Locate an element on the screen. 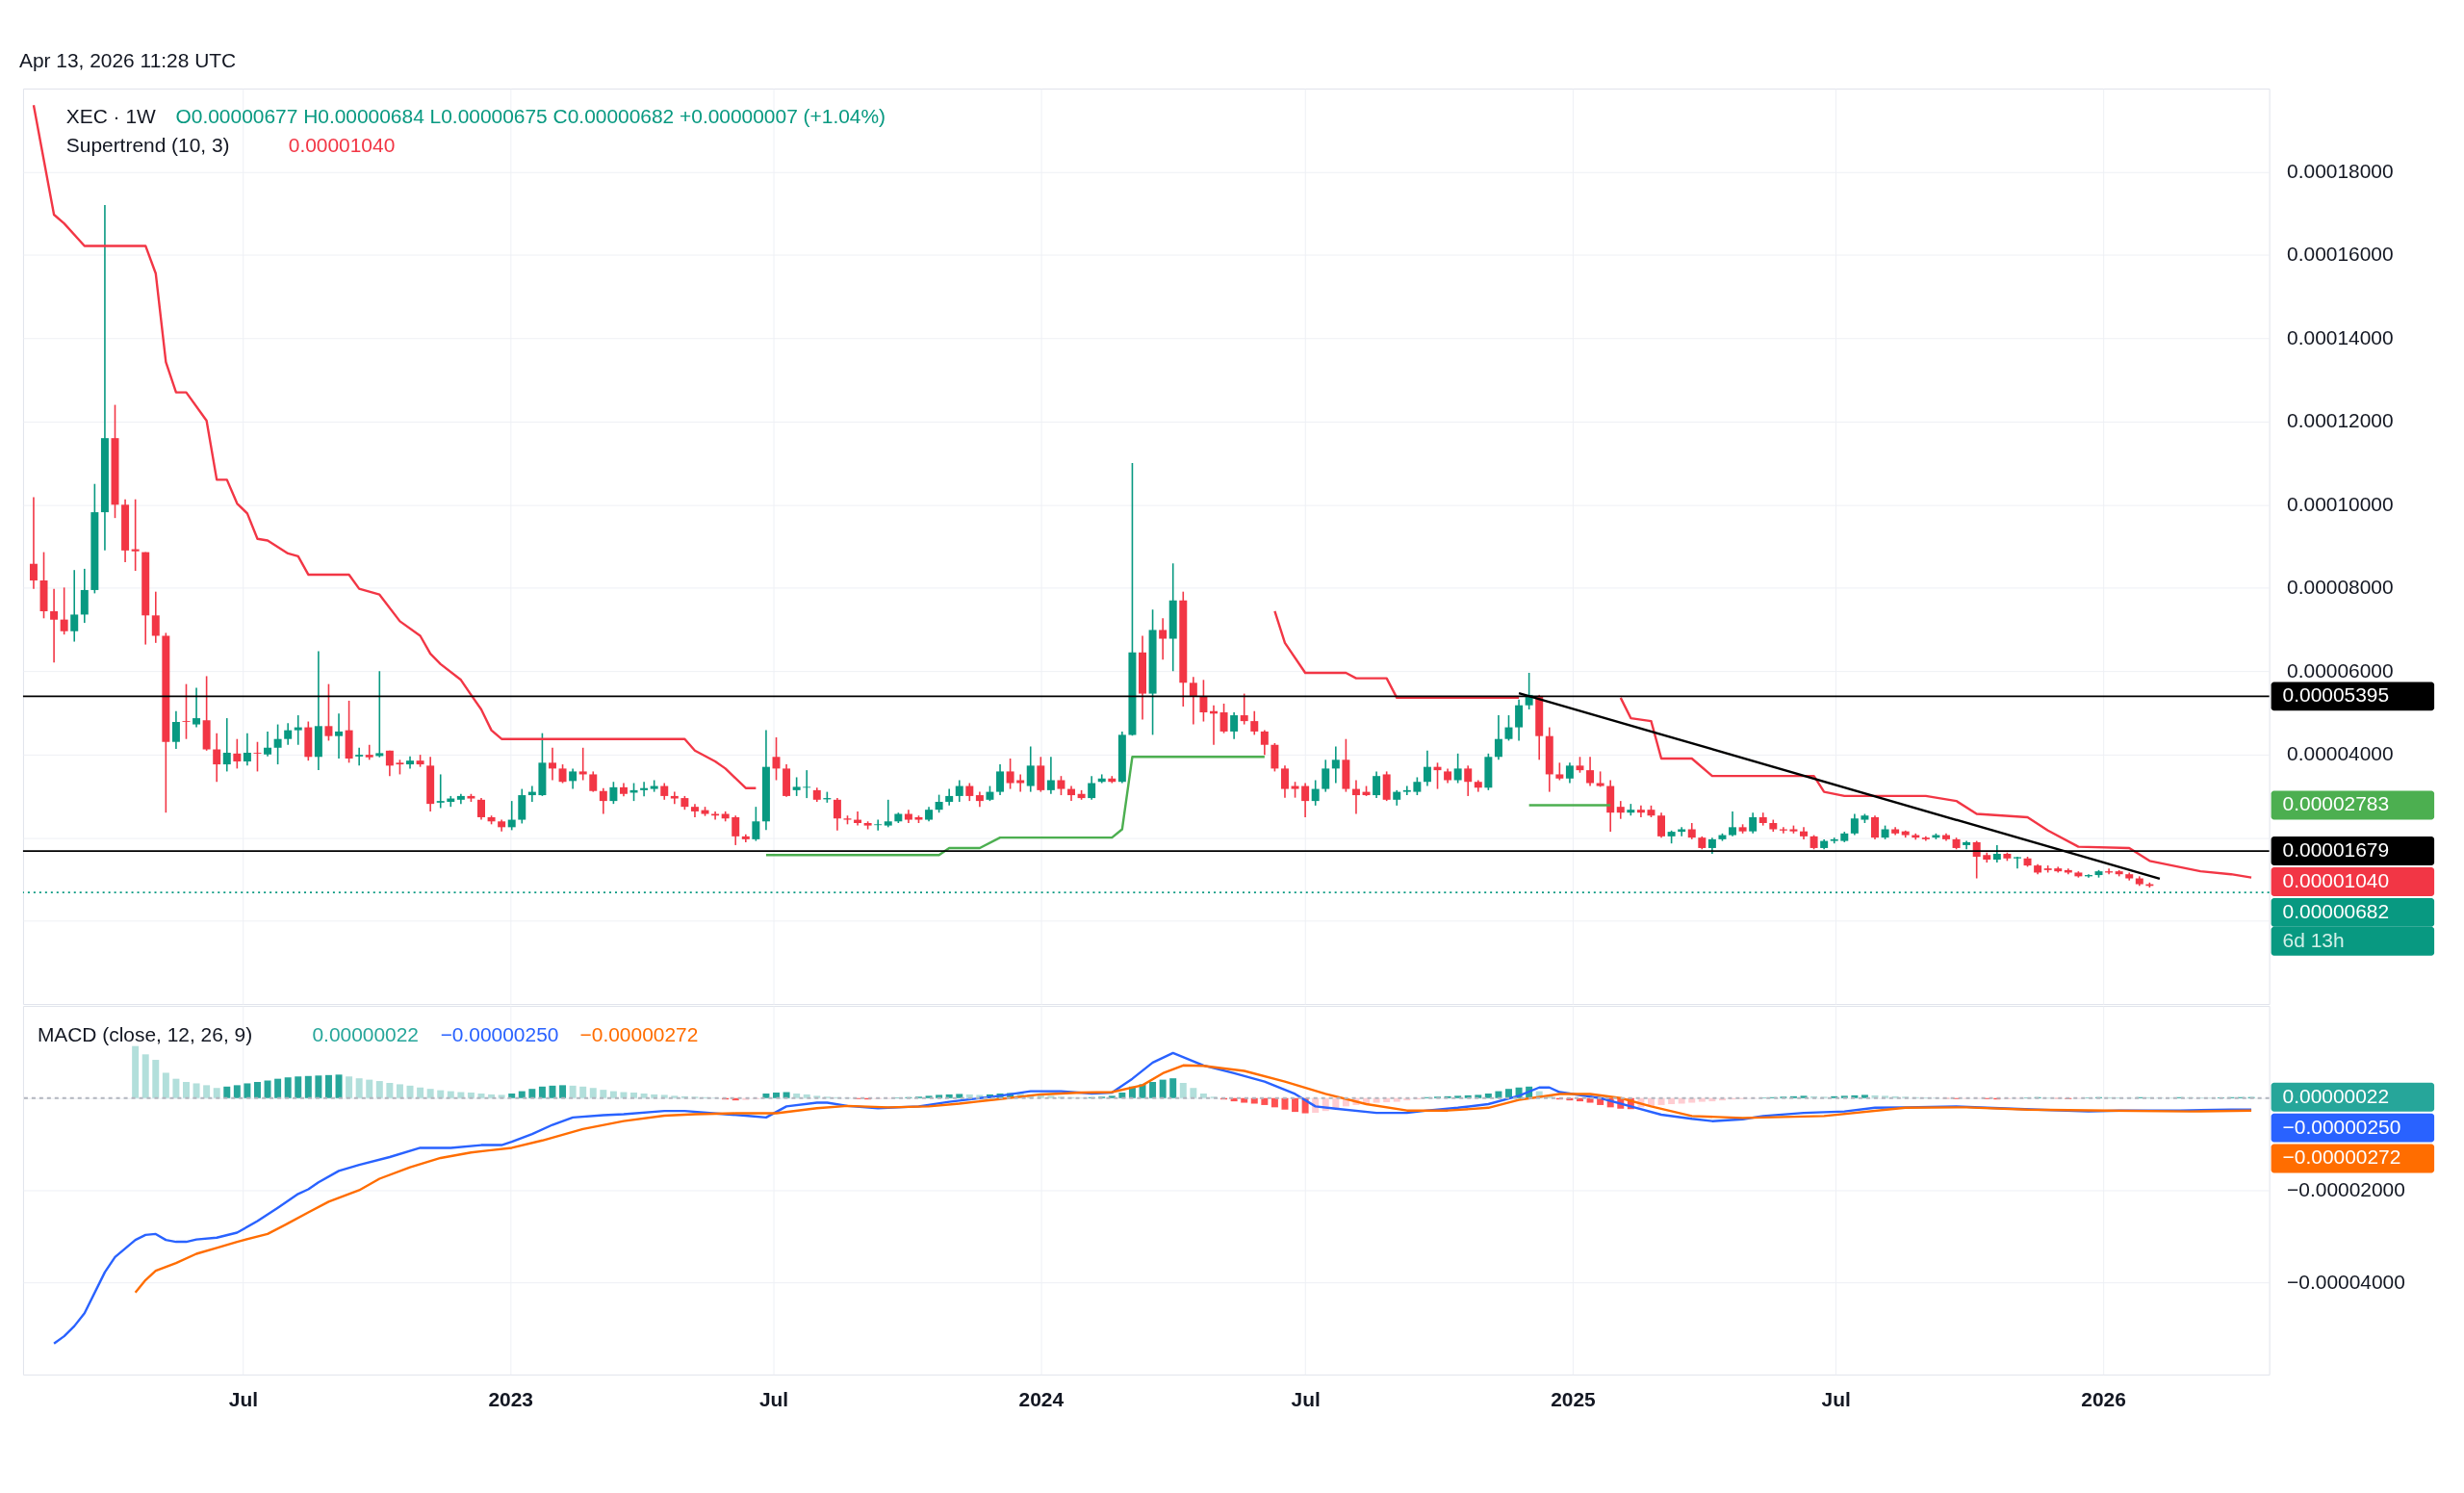  text: 6d 13h is located at coordinates (2313, 939).